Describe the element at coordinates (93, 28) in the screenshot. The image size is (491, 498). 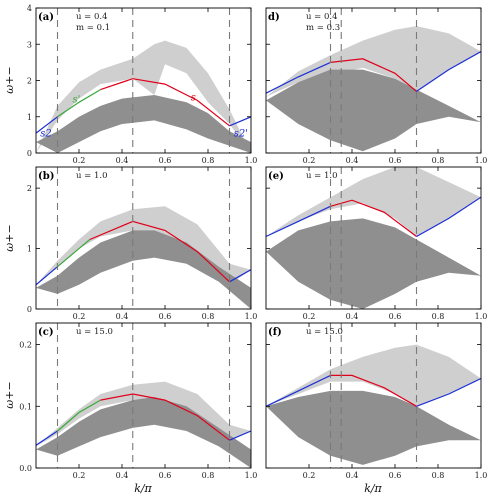
I see `parameter-label: m = 0.1` at that location.